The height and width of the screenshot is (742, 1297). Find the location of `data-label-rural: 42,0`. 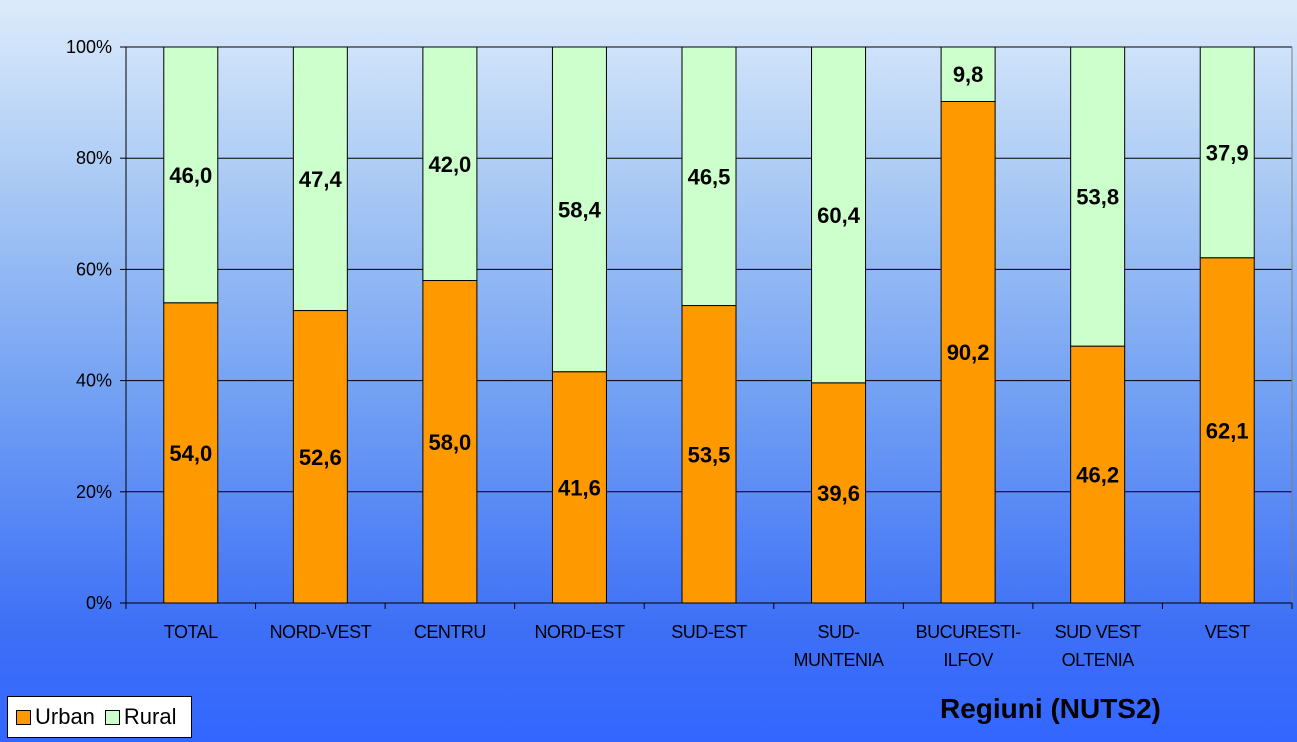

data-label-rural: 42,0 is located at coordinates (449, 164).